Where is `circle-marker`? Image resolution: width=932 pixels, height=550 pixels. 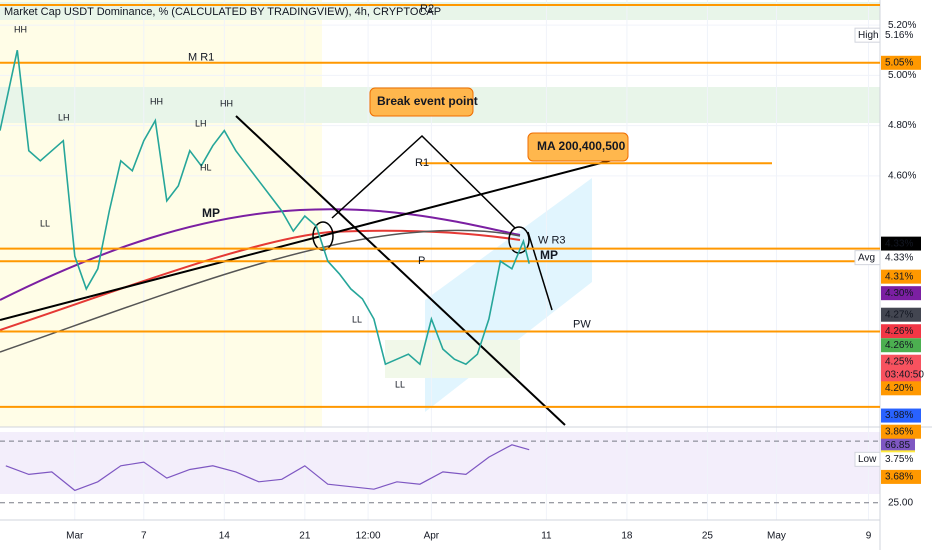 circle-marker is located at coordinates (323, 236).